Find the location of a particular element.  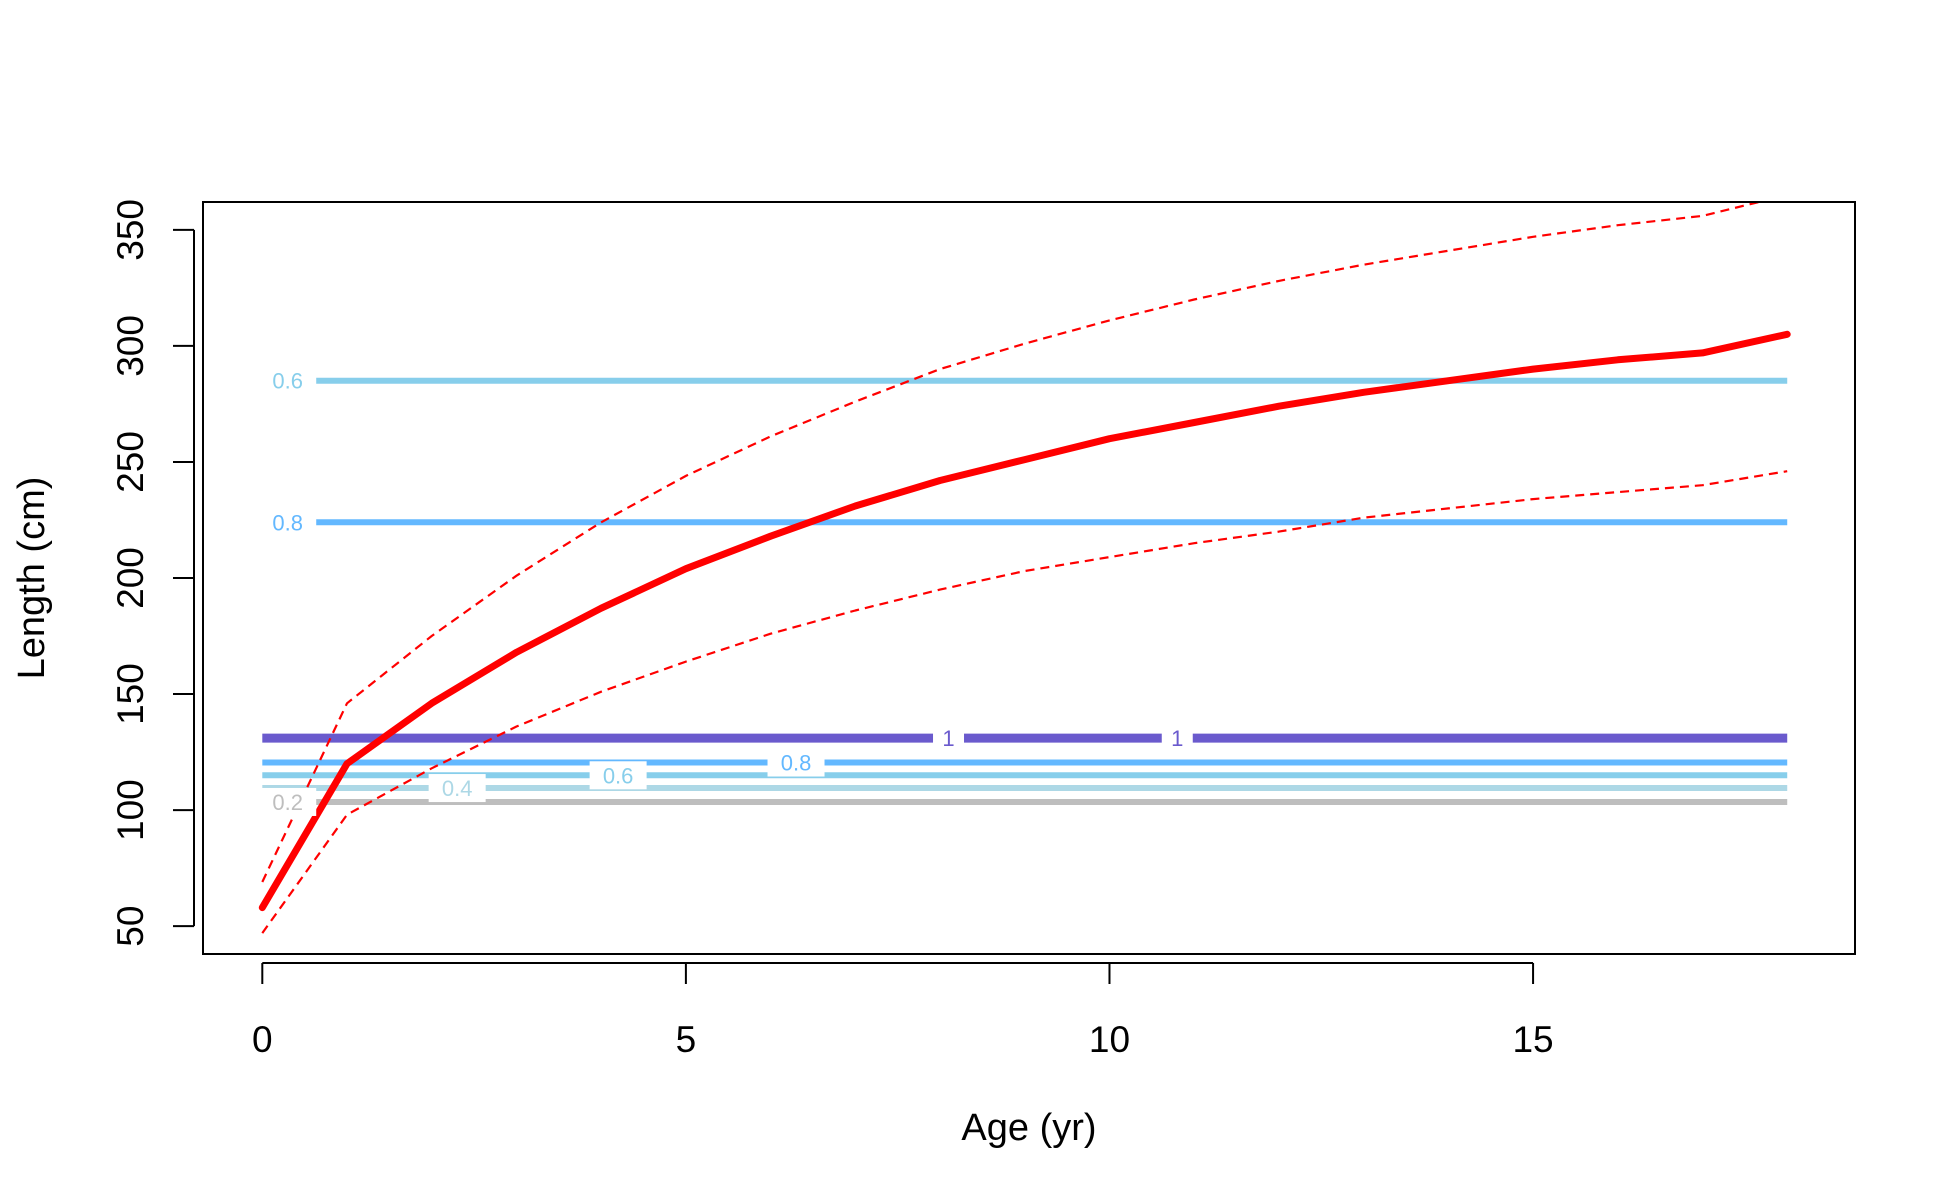

x-tick-label-0: 0 is located at coordinates (262, 1039).